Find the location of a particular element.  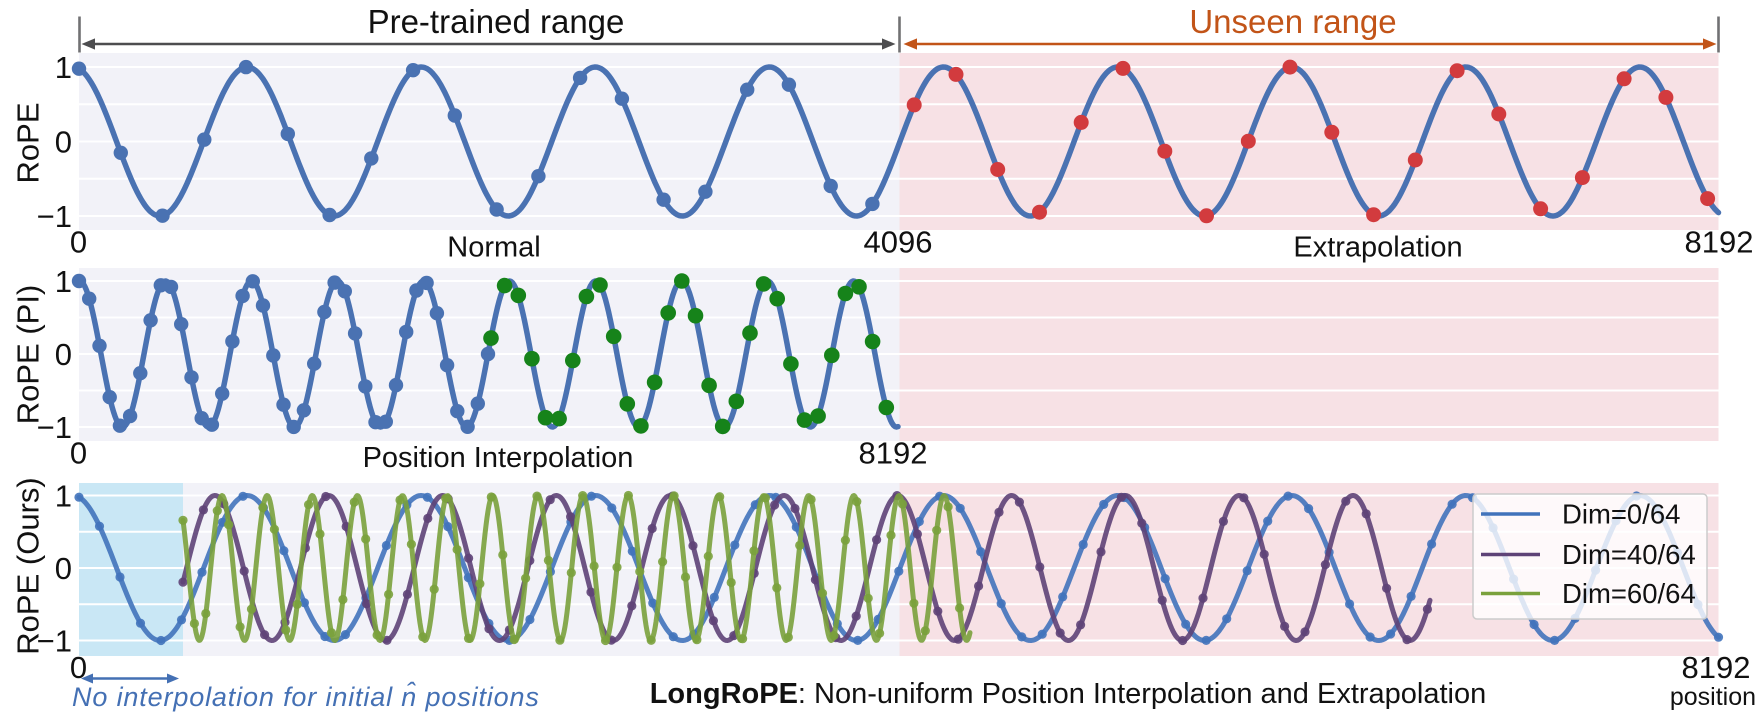

svg-text: Dim=40/64 is located at coordinates (1629, 554).